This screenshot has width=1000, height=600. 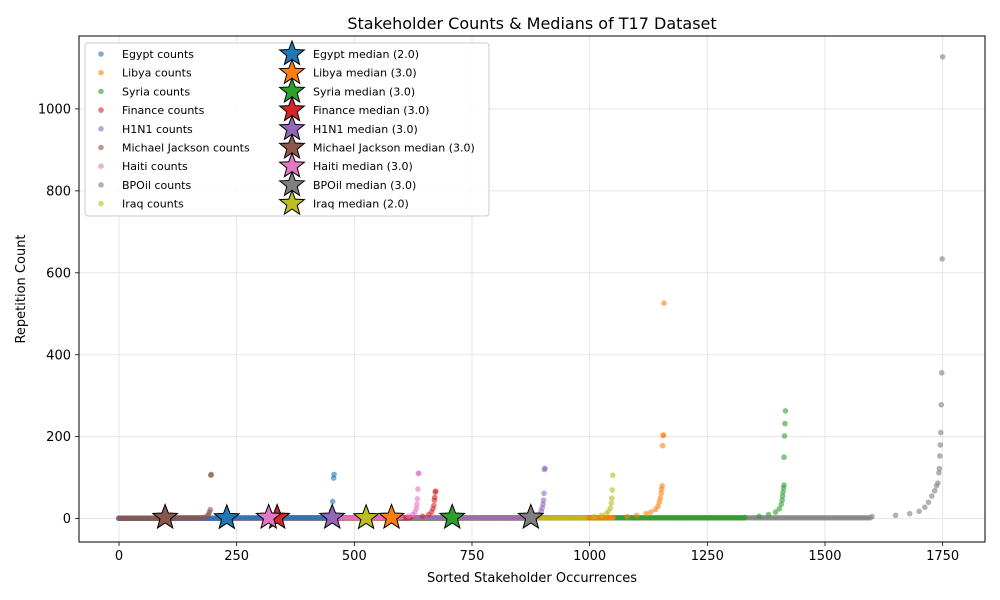 I want to click on legend-entry-counts: Libya counts, so click(x=145, y=73).